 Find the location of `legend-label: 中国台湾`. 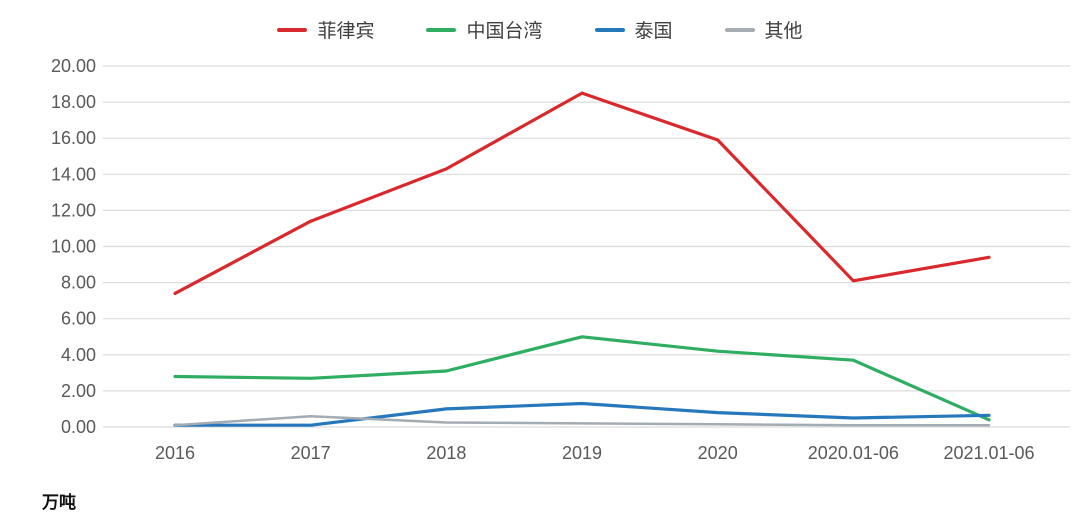

legend-label: 中国台湾 is located at coordinates (504, 31).